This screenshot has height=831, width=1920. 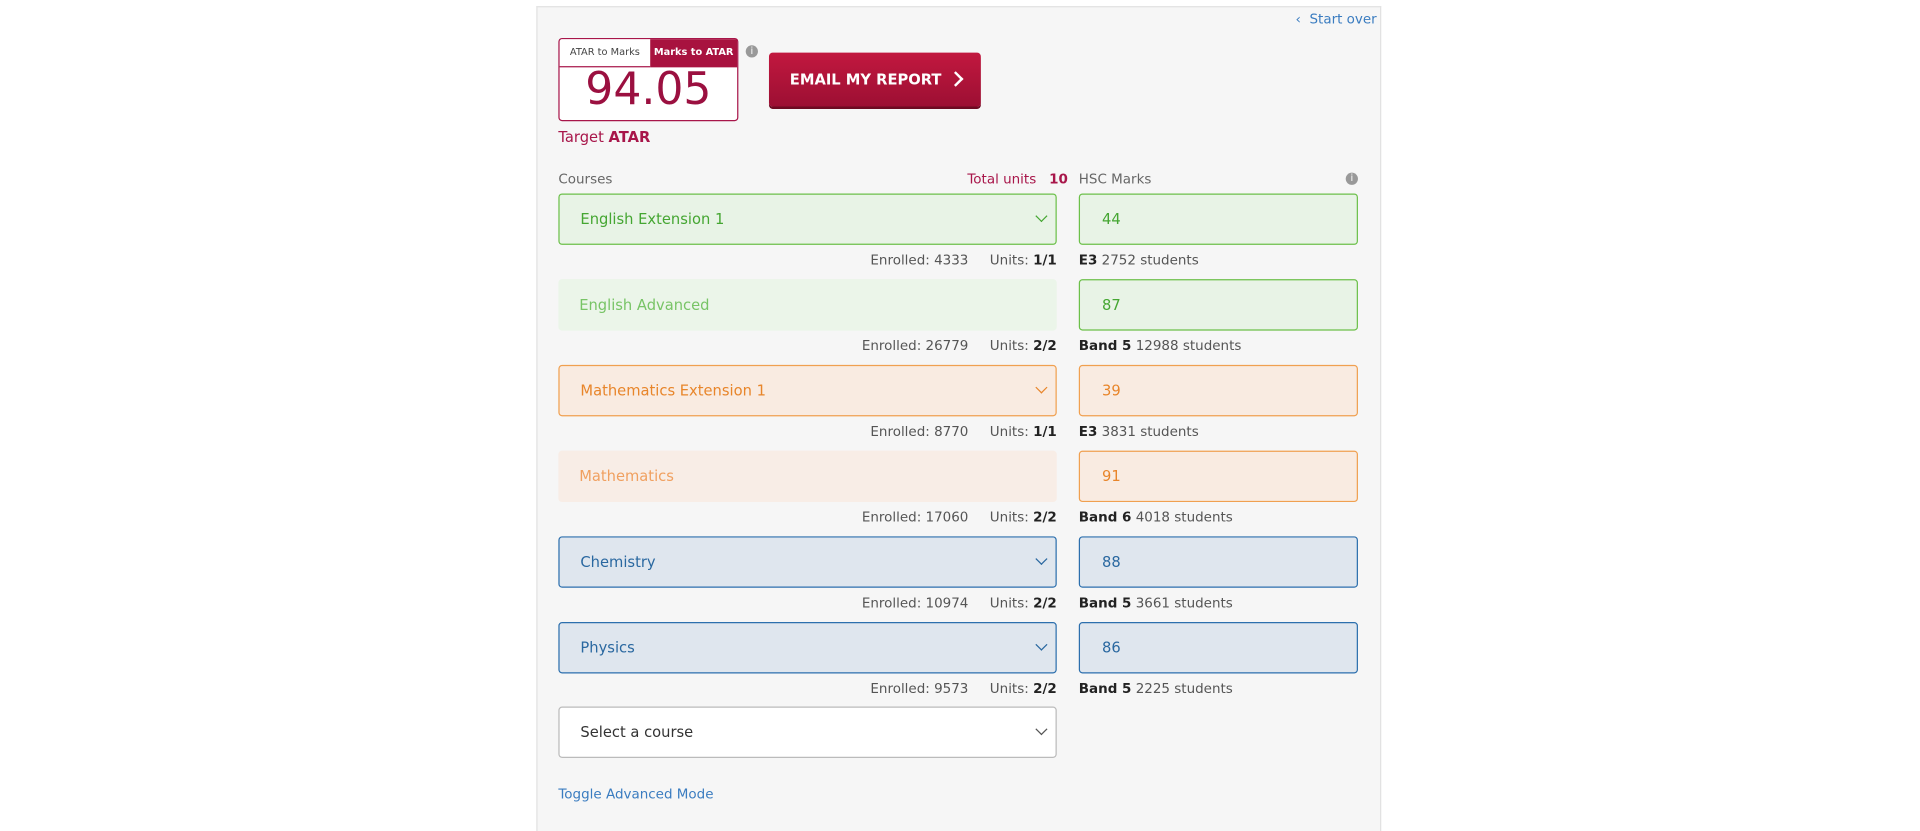 I want to click on mark-input: 39, so click(x=1218, y=390).